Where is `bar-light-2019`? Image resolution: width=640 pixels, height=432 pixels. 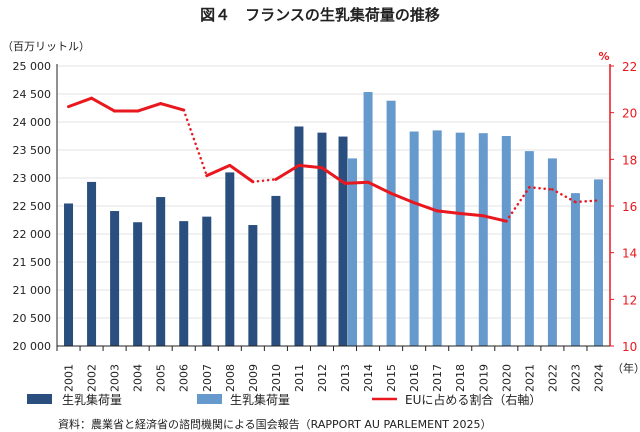
bar-light-2019 is located at coordinates (483, 239).